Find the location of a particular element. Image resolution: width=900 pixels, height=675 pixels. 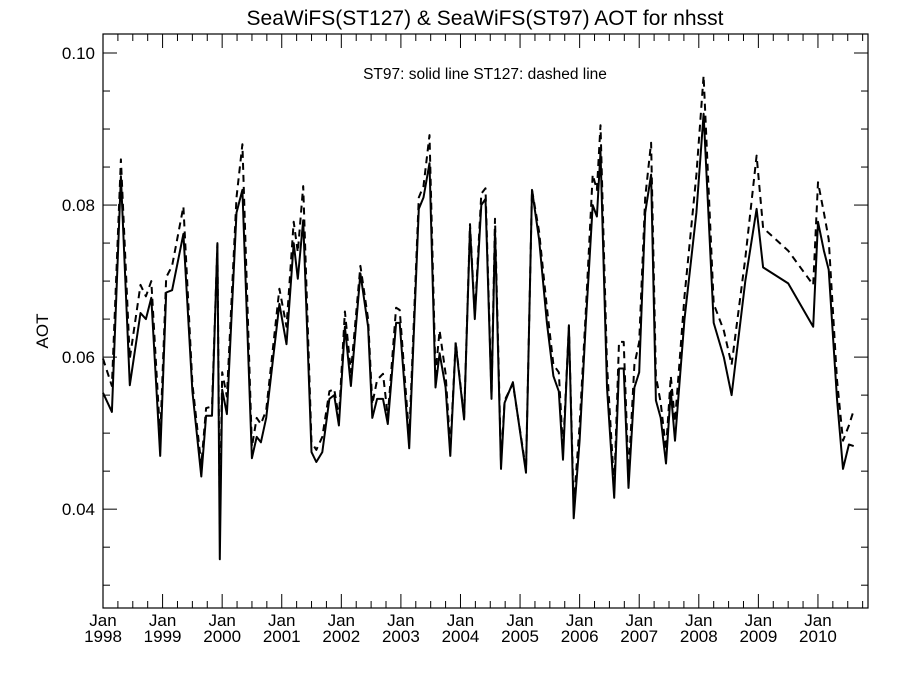

legend-annotation: ST97: solid line ST127: dashed line is located at coordinates (485, 74).